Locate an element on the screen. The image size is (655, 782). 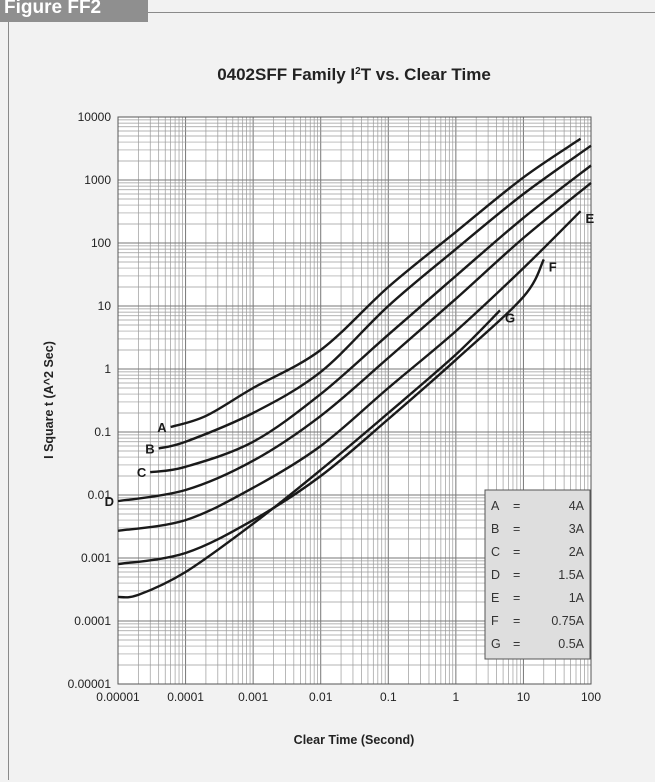
x-tick-label: 10 is located at coordinates (524, 697).